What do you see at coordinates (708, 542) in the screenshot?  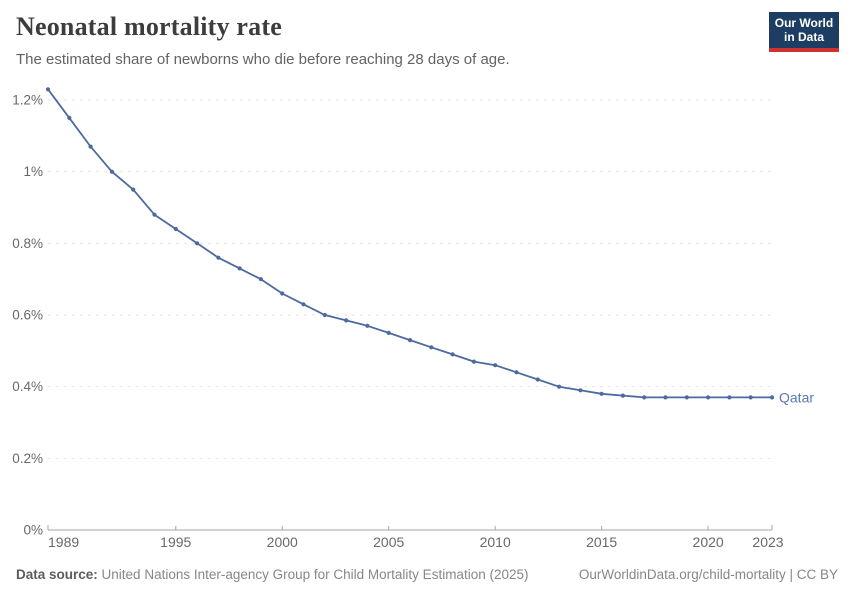 I see `x-tick-label: 2020` at bounding box center [708, 542].